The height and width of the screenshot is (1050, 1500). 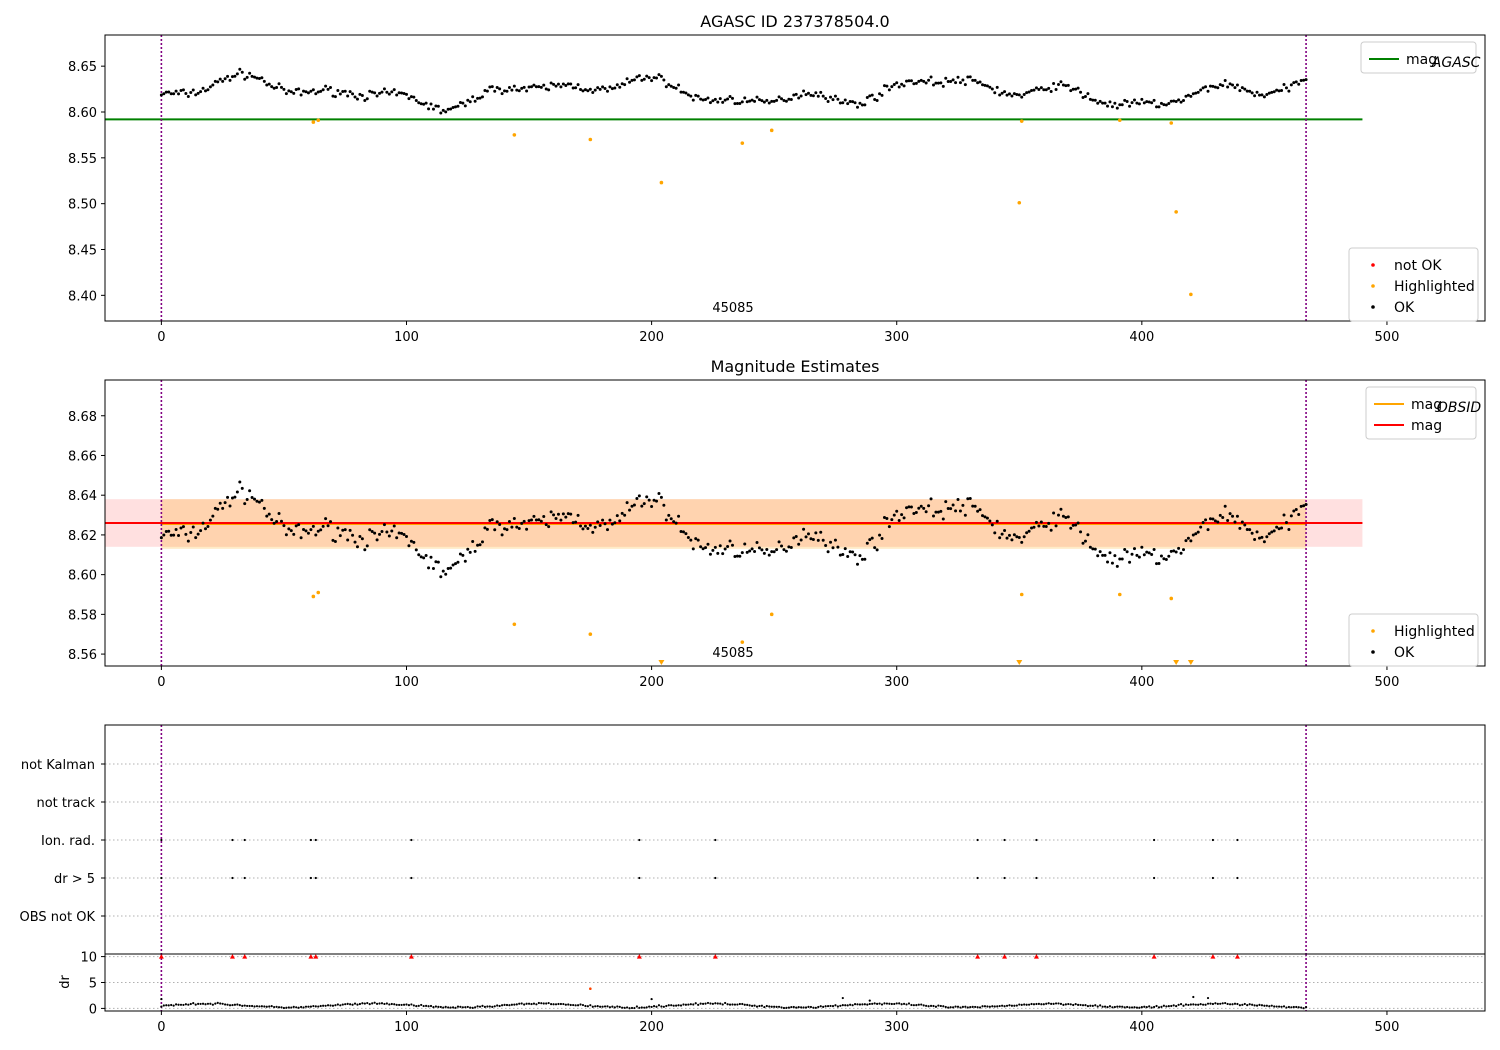 I want to click on x-tick-label: 500, so click(x=1387, y=1027).